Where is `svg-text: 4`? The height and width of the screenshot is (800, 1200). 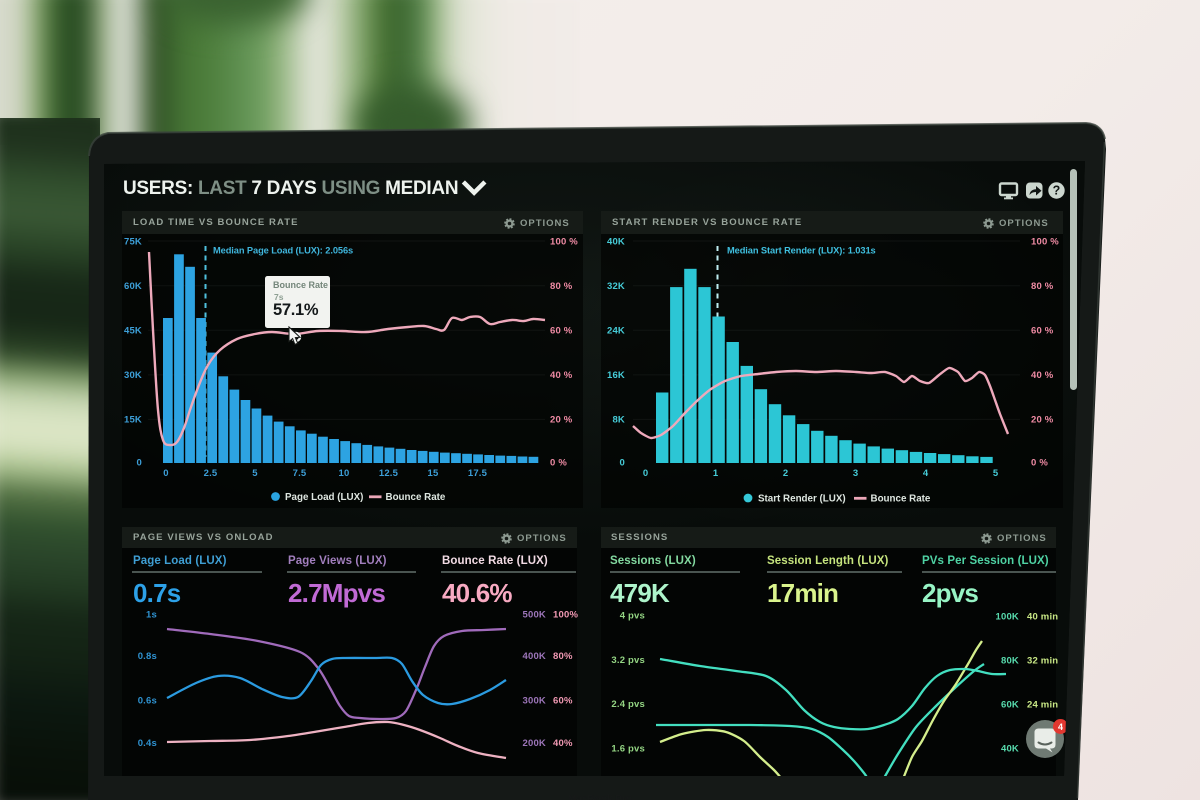 svg-text: 4 is located at coordinates (926, 473).